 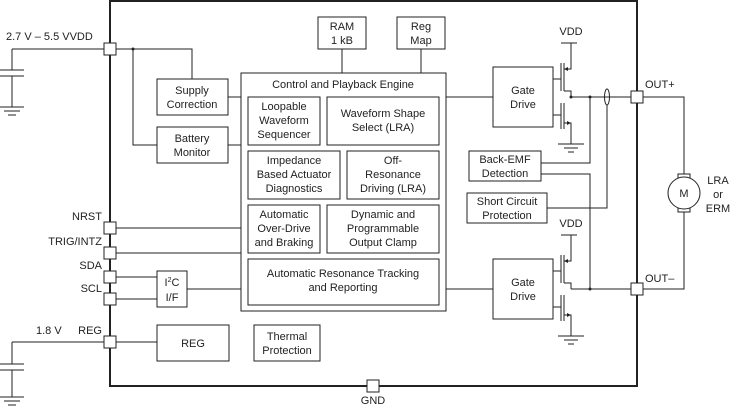 What do you see at coordinates (284, 215) in the screenshot?
I see `block-label: Automatic` at bounding box center [284, 215].